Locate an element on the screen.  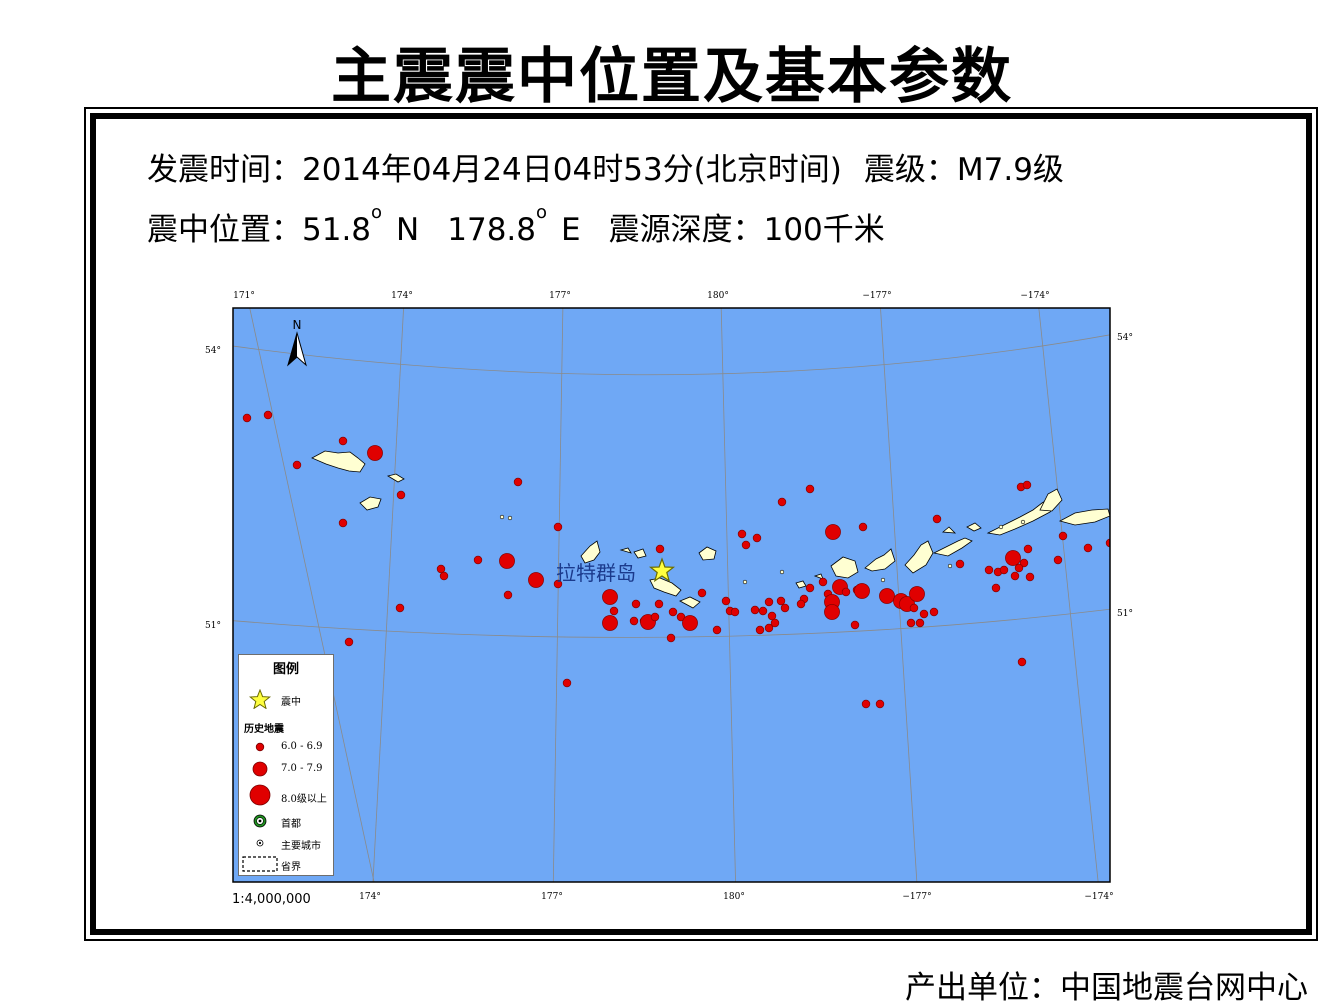
medium-quake-icon is located at coordinates (260, 769).